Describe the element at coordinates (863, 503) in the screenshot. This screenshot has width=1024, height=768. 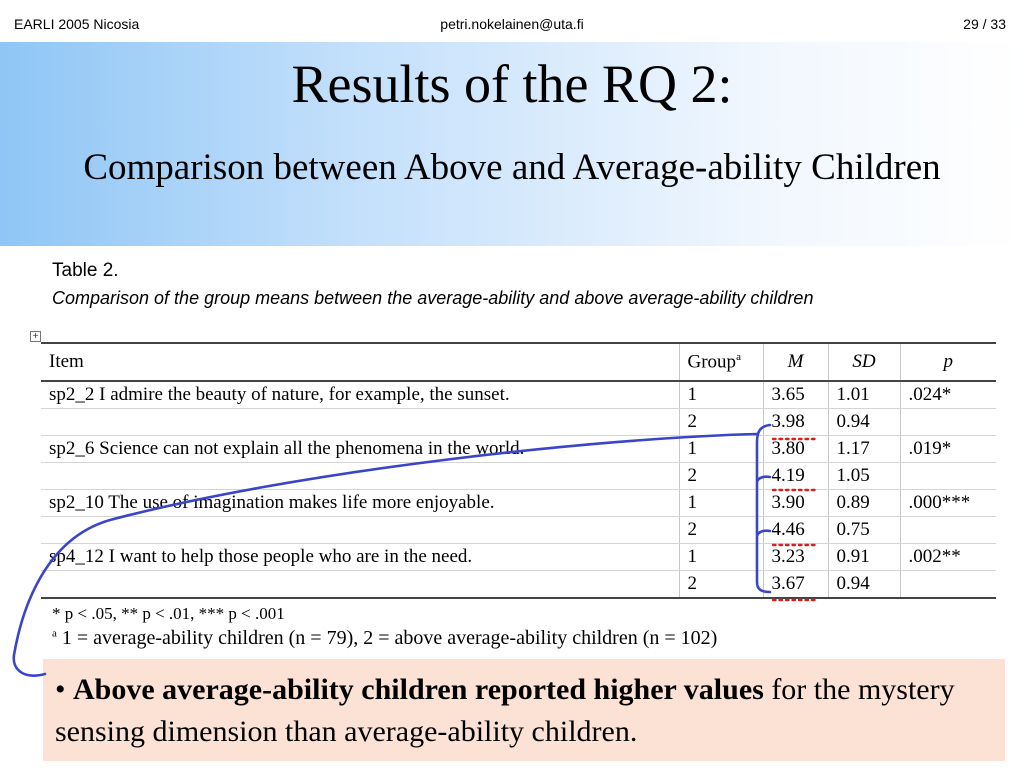
I see `sd-cell: 0.89` at that location.